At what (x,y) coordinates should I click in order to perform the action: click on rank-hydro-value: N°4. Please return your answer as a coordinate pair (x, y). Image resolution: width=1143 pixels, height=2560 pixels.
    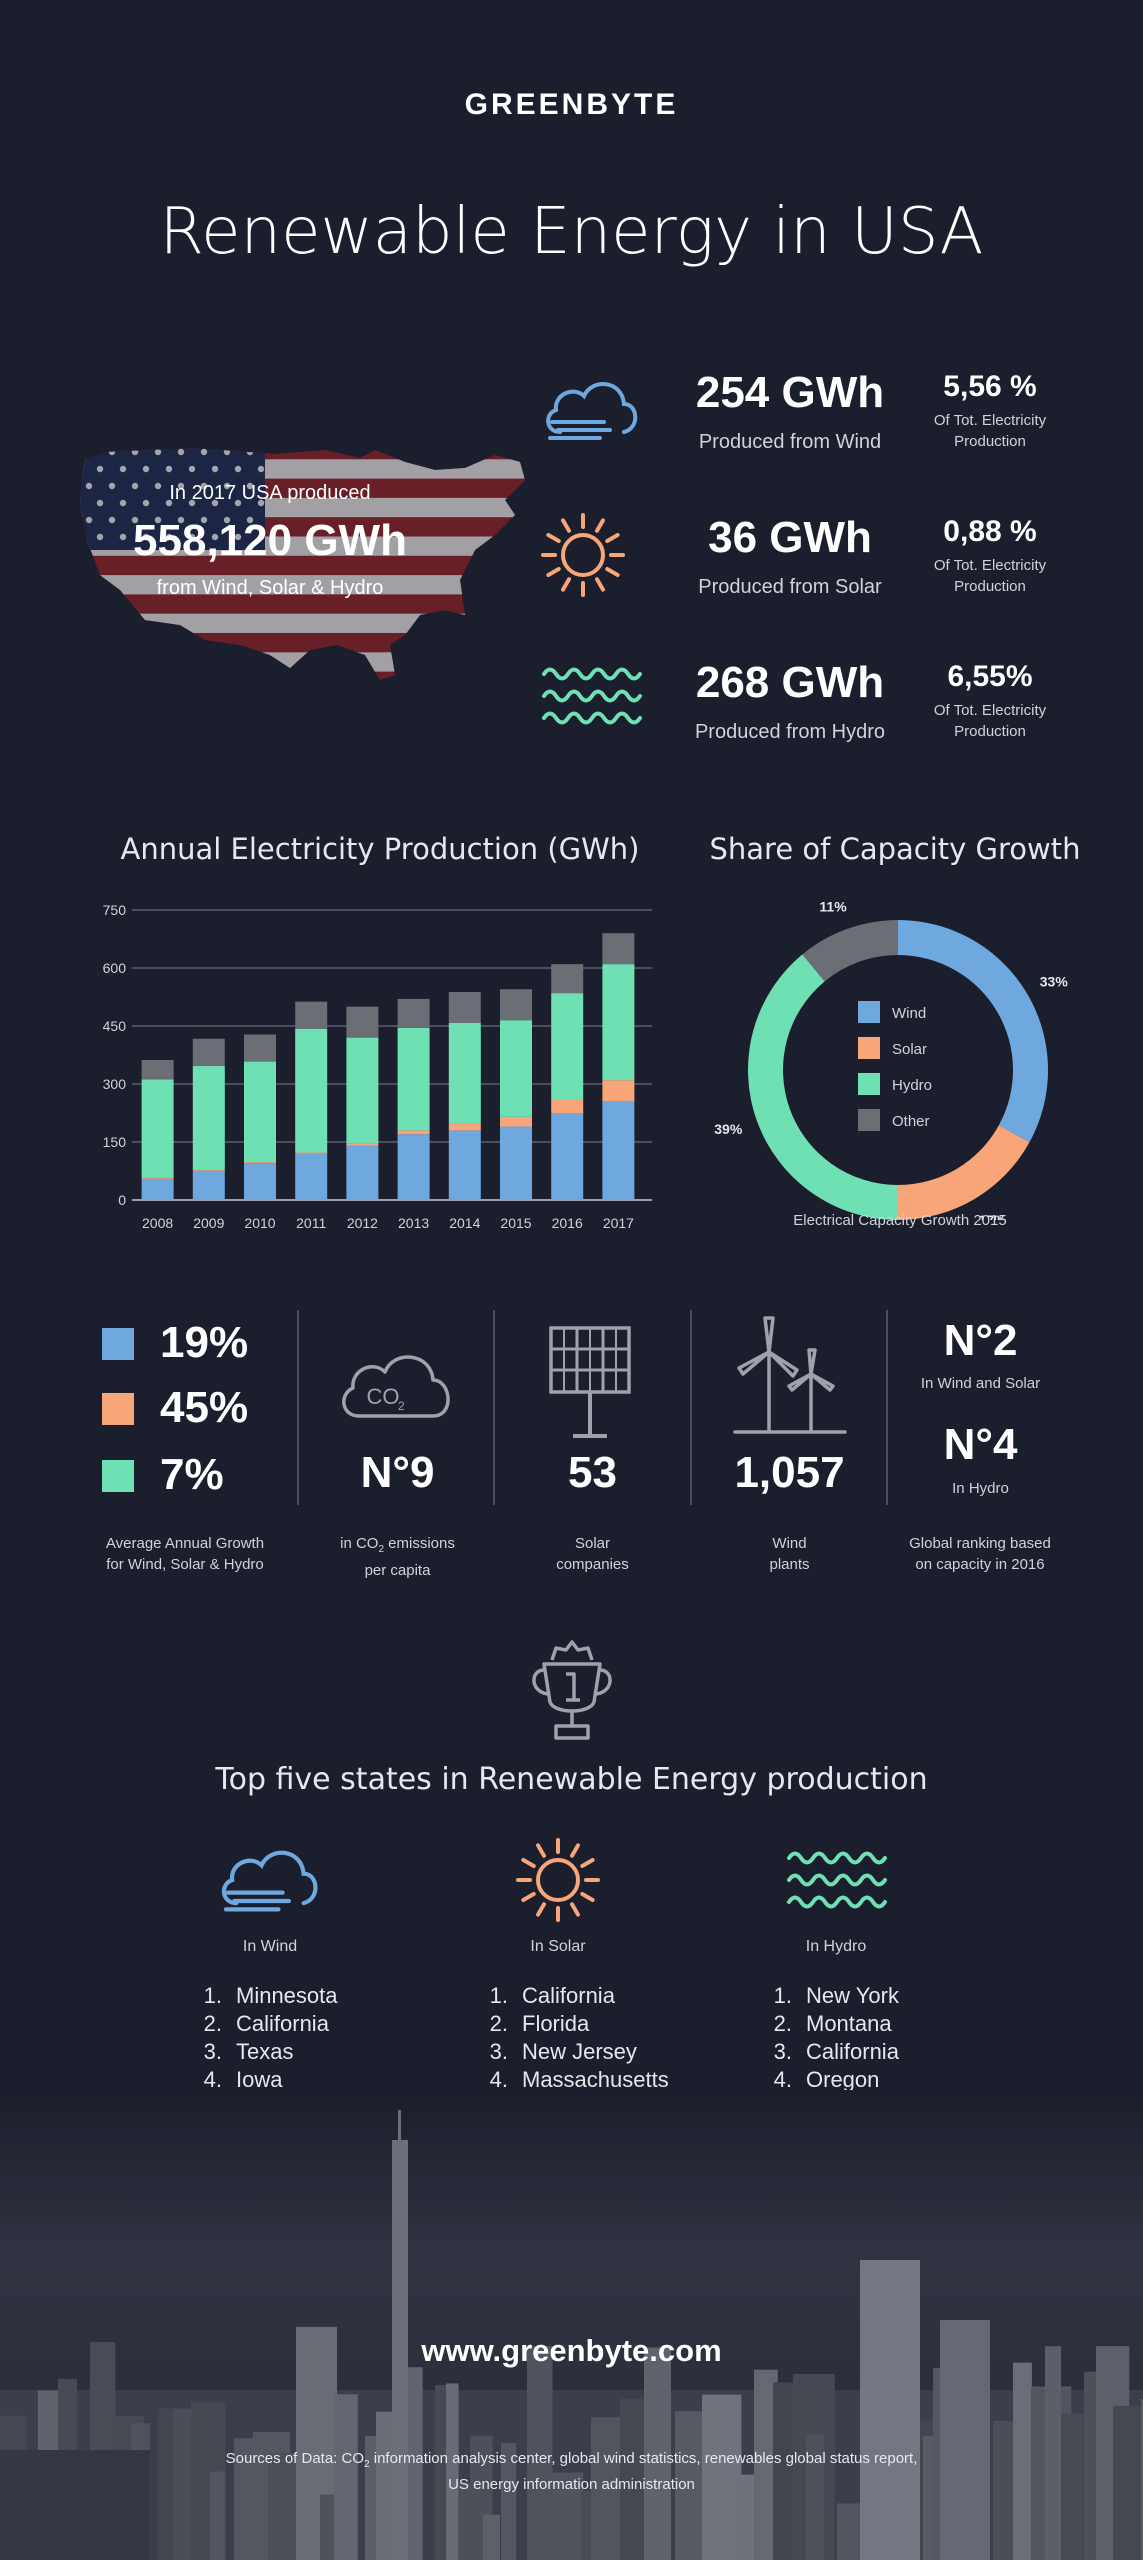
    Looking at the image, I should click on (980, 1444).